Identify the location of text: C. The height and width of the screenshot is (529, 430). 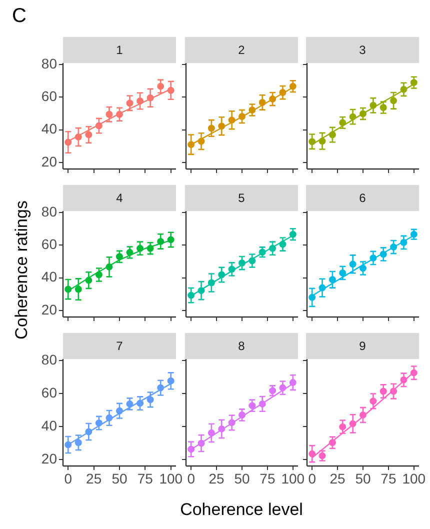
(19, 16).